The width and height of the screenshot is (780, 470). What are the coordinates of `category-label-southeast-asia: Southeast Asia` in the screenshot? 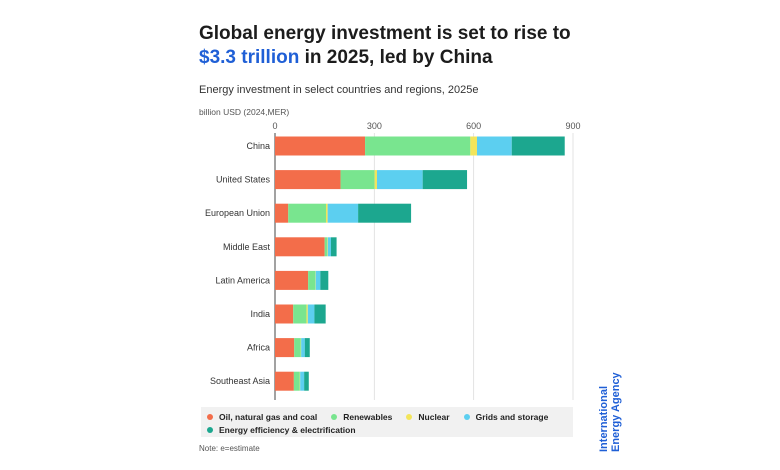 It's located at (240, 381).